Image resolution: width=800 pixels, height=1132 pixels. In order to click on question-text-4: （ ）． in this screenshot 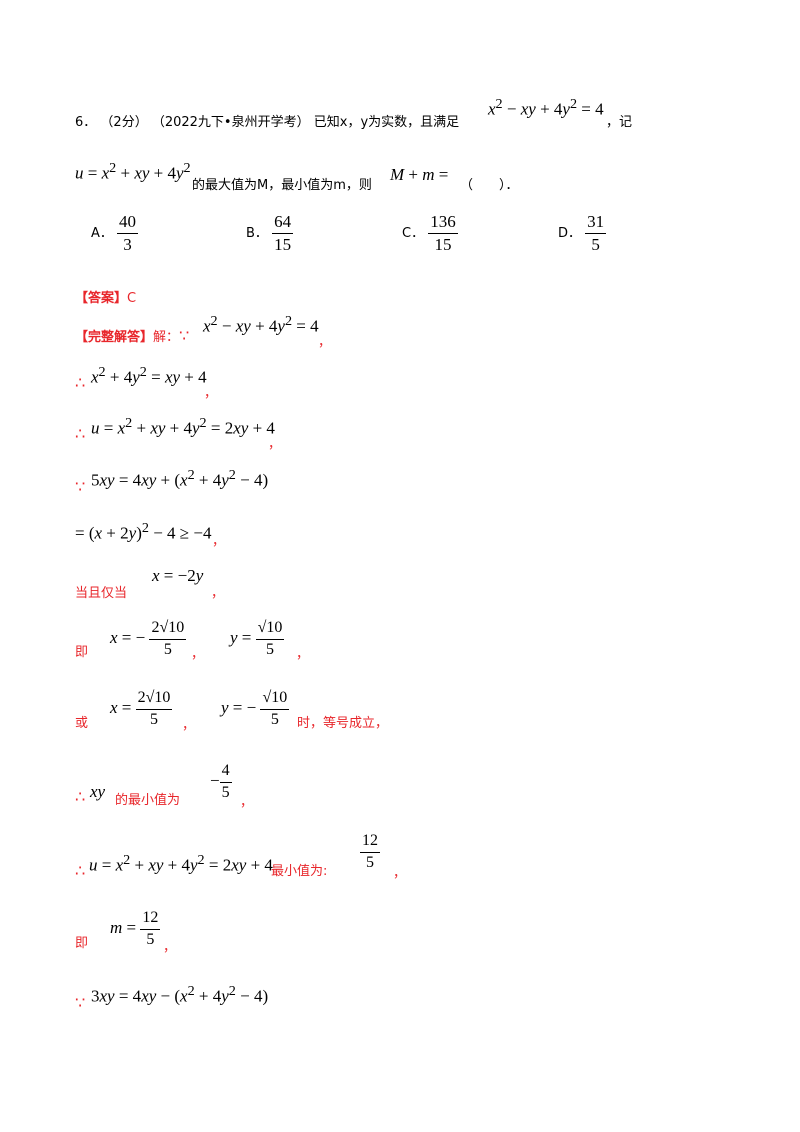, I will do `click(489, 185)`.